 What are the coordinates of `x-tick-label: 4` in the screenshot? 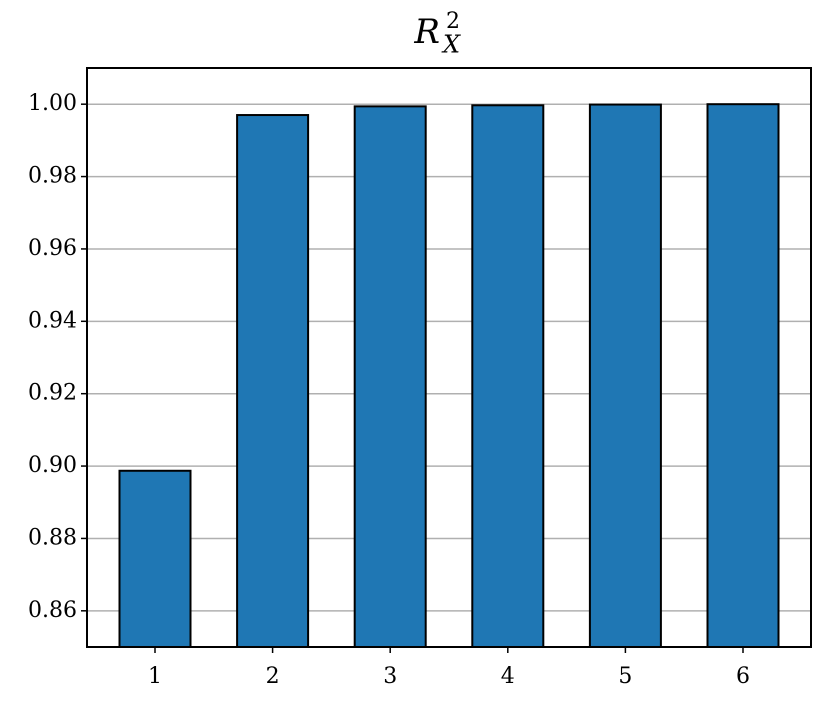 It's located at (508, 676).